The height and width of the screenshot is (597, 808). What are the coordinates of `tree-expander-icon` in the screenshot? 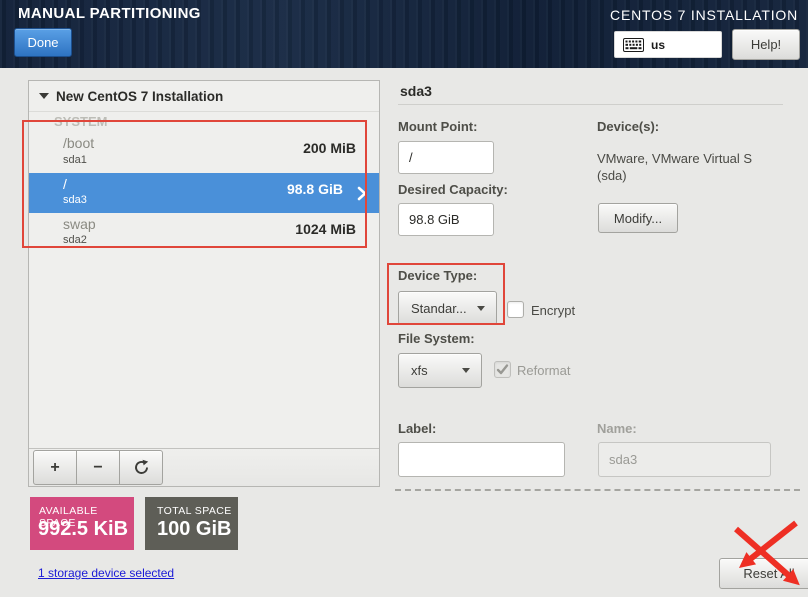 It's located at (44, 96).